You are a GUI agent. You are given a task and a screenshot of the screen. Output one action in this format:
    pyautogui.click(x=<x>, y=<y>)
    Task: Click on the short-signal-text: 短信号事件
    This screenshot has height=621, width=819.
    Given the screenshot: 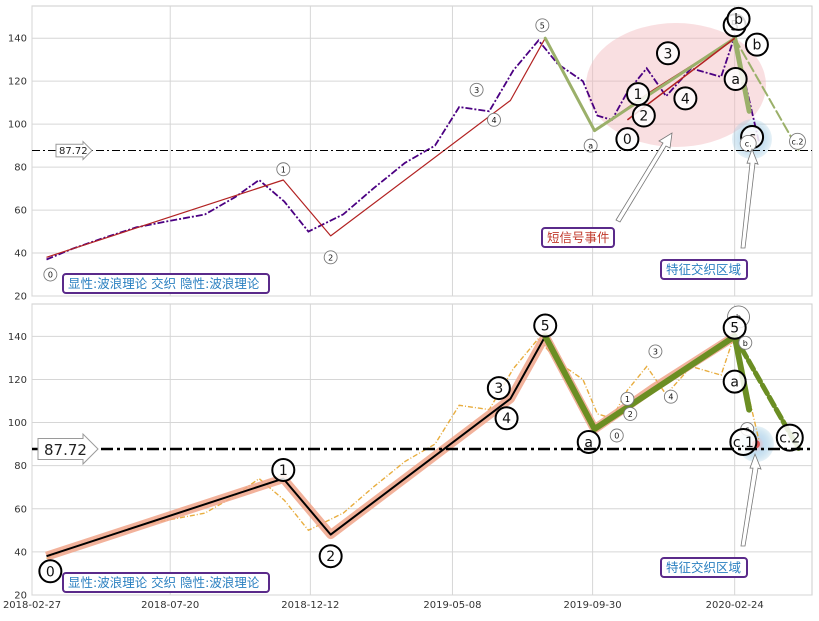 What is the action you would take?
    pyautogui.click(x=578, y=237)
    